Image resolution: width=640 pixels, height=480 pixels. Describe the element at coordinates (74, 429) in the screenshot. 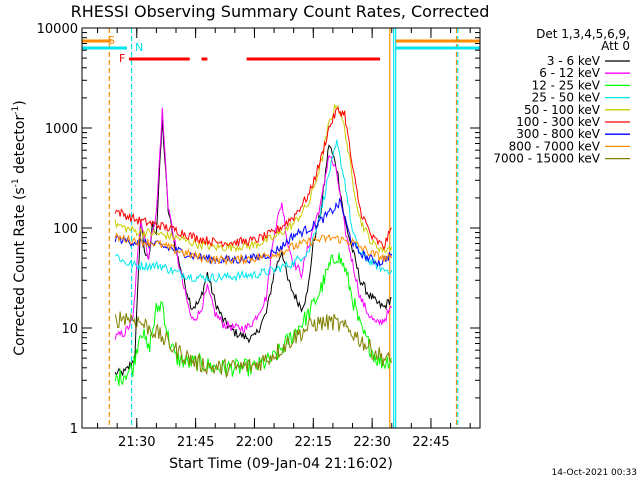

I see `y-tick-label-0: 1` at that location.